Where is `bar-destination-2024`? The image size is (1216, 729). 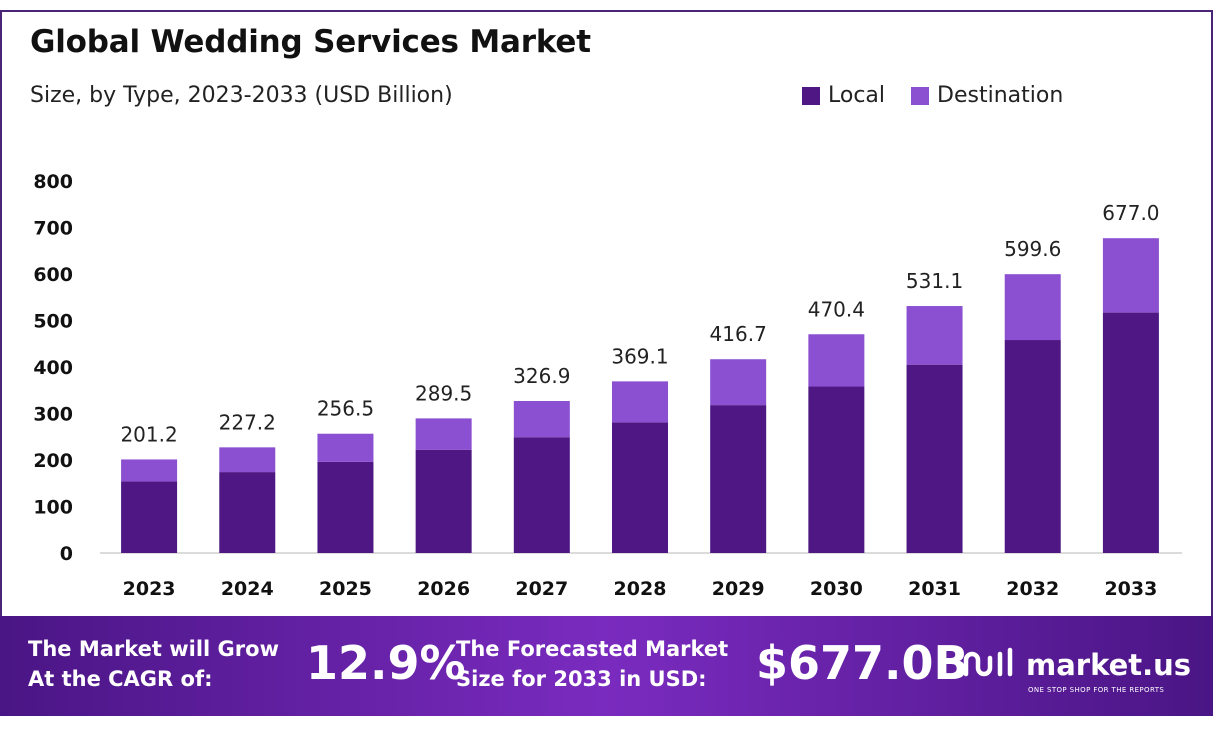
bar-destination-2024 is located at coordinates (247, 460).